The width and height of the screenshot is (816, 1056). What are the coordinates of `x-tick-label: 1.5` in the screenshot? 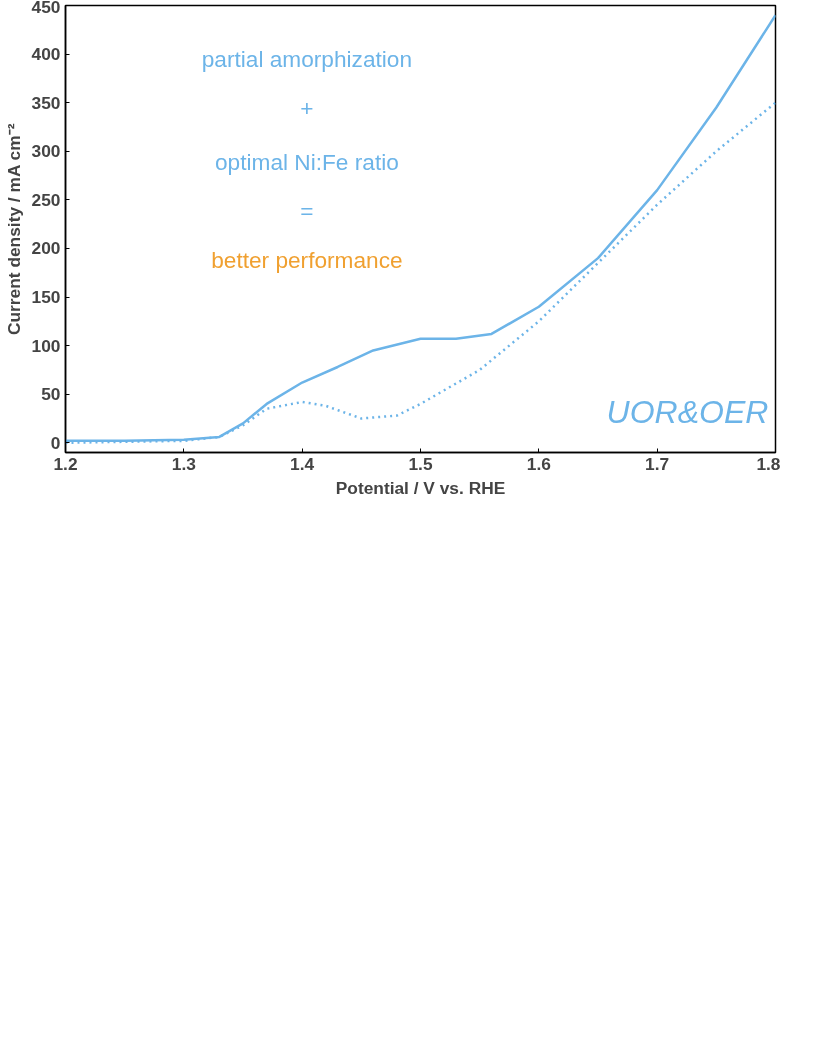 It's located at (420, 463).